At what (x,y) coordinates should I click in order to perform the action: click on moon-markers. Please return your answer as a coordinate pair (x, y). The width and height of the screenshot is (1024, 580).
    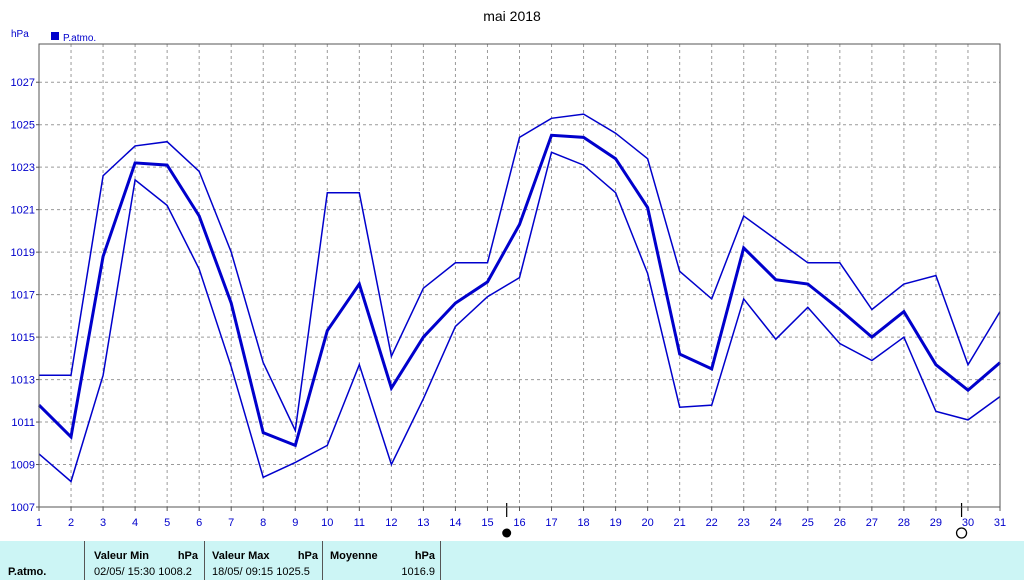
    Looking at the image, I should click on (735, 521).